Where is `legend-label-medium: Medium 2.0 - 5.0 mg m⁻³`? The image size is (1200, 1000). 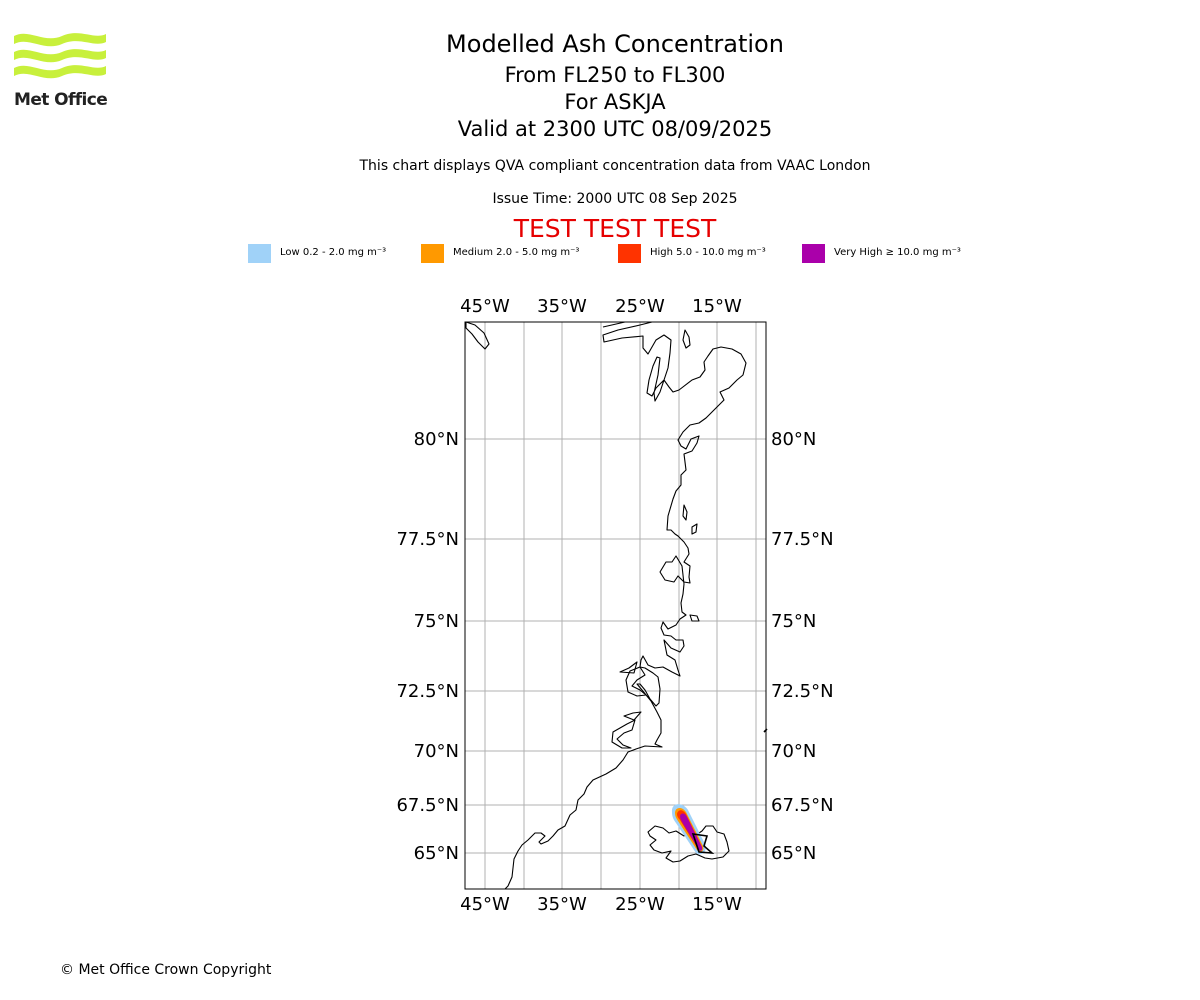 legend-label-medium: Medium 2.0 - 5.0 mg m⁻³ is located at coordinates (516, 252).